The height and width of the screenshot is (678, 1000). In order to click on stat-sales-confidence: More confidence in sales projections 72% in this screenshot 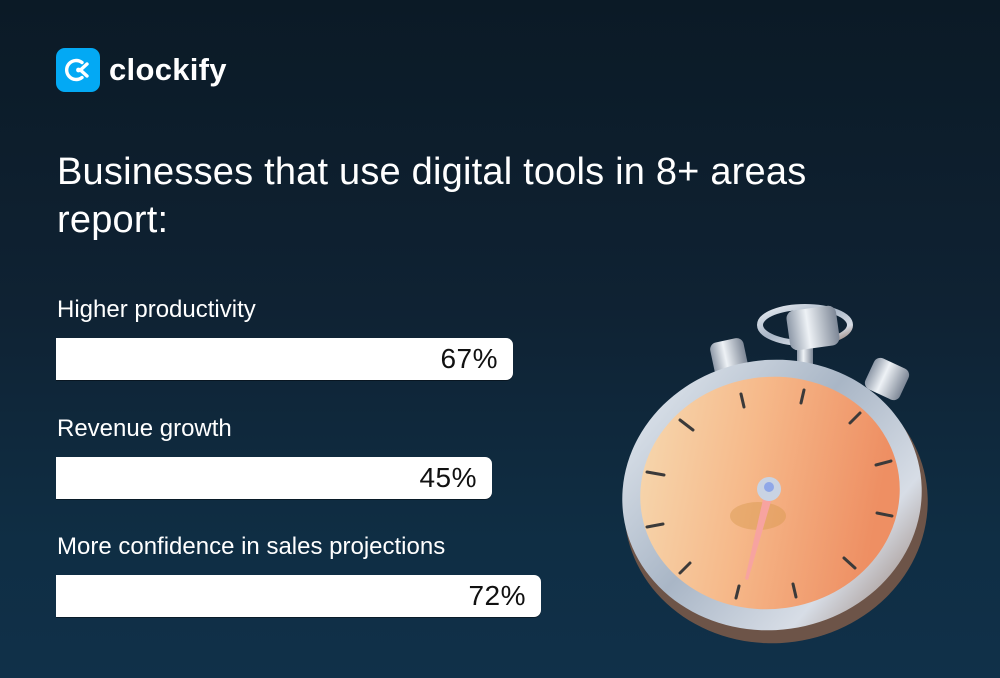, I will do `click(298, 575)`.